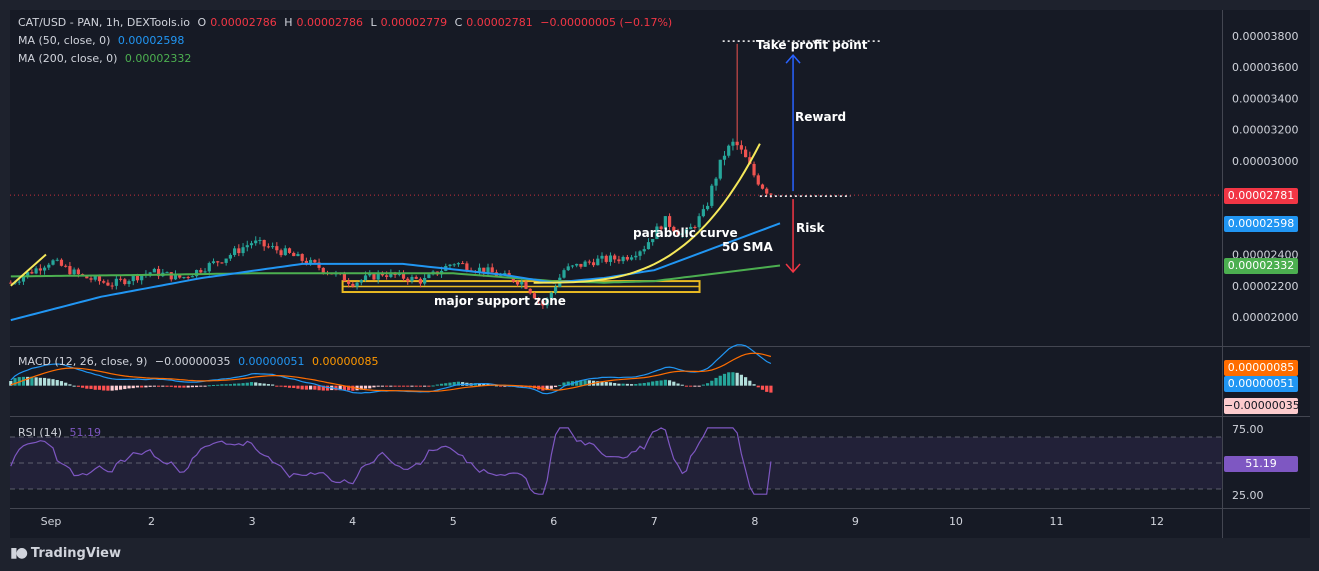  I want to click on x-tick-label: 6, so click(553, 521).